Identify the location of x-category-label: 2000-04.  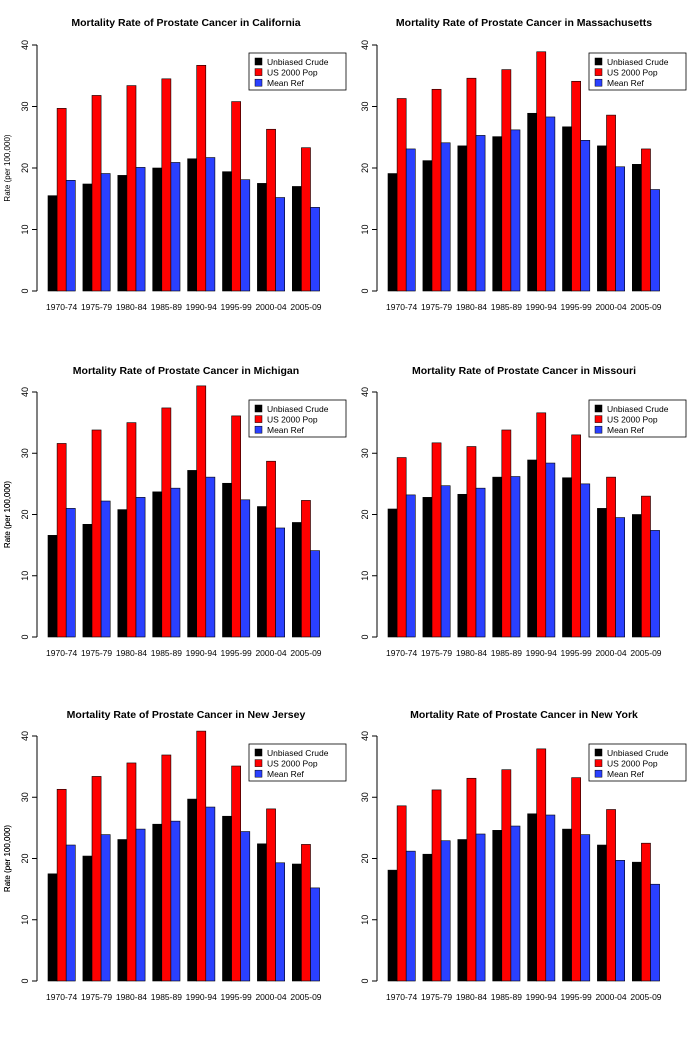
(610, 653).